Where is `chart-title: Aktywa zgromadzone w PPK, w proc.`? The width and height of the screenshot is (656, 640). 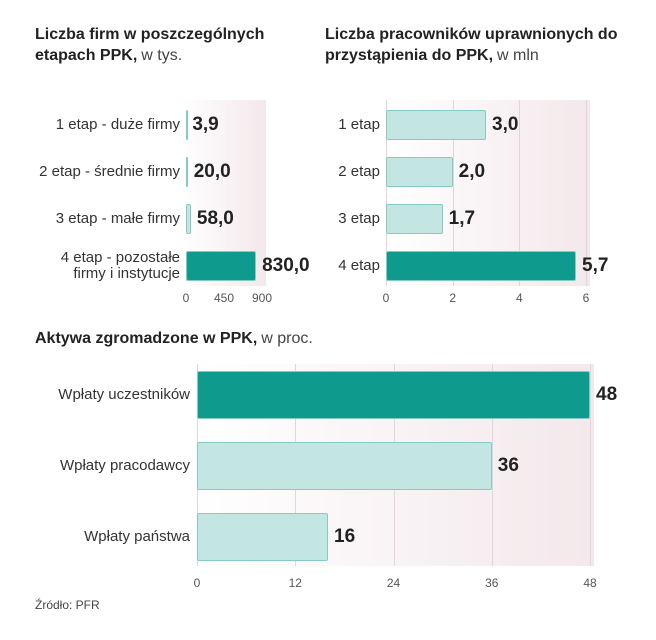 chart-title: Aktywa zgromadzone w PPK, w proc. is located at coordinates (335, 338).